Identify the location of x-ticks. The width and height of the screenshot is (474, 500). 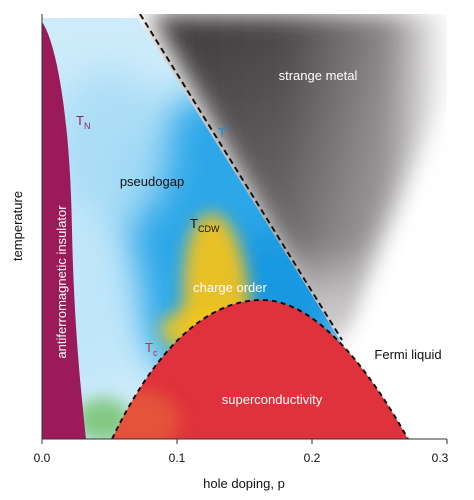
(244, 441).